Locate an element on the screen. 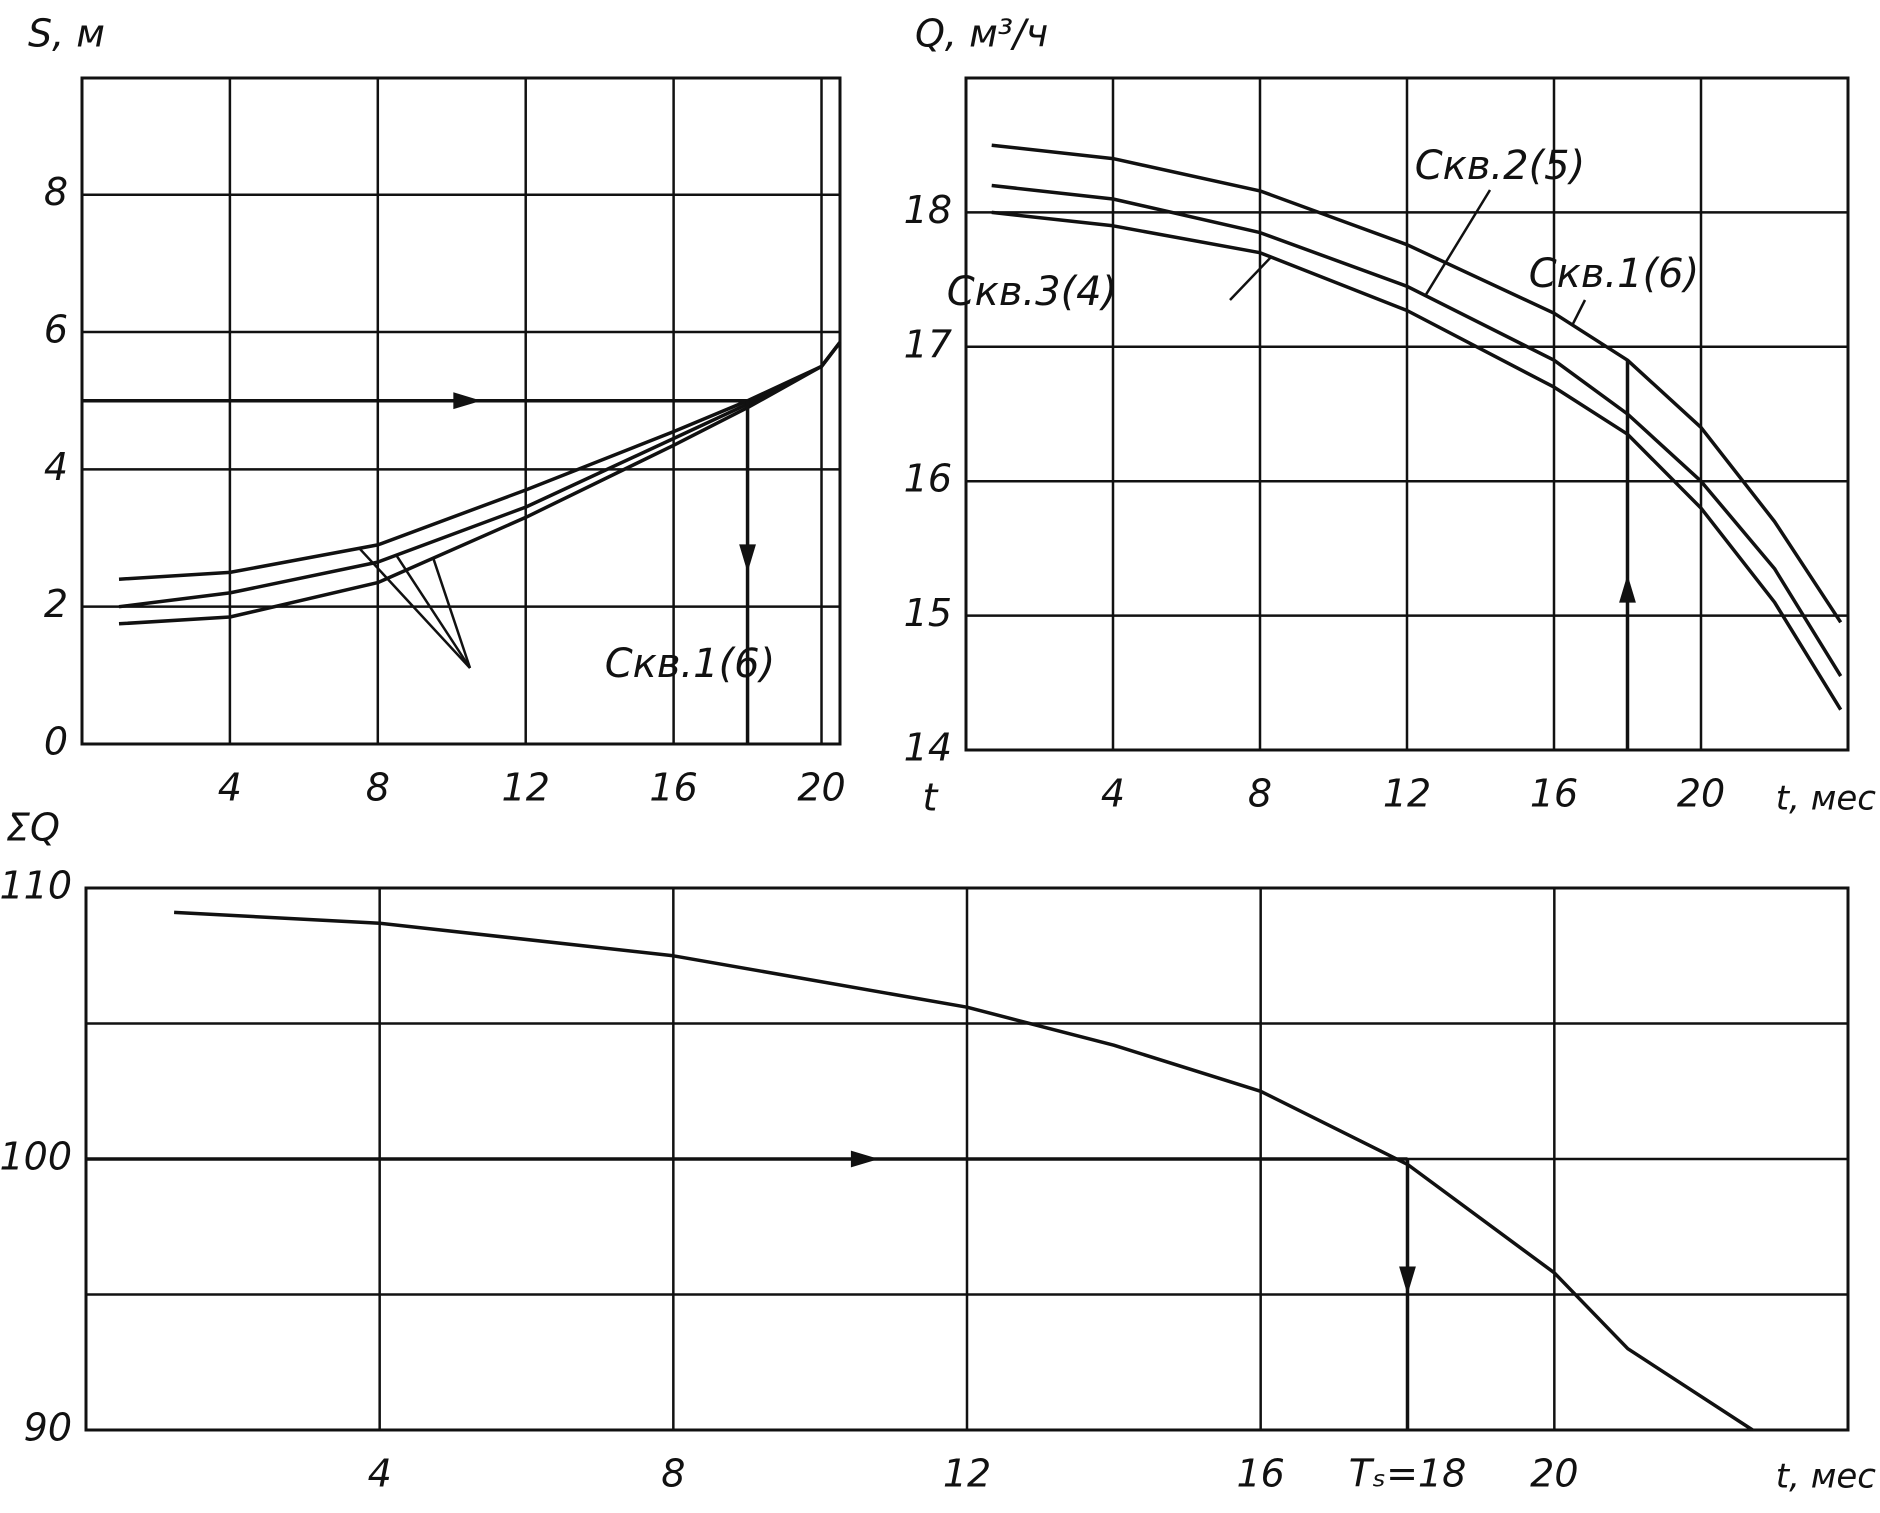 The width and height of the screenshot is (1880, 1513). y-tick-label: 15 is located at coordinates (928, 613).